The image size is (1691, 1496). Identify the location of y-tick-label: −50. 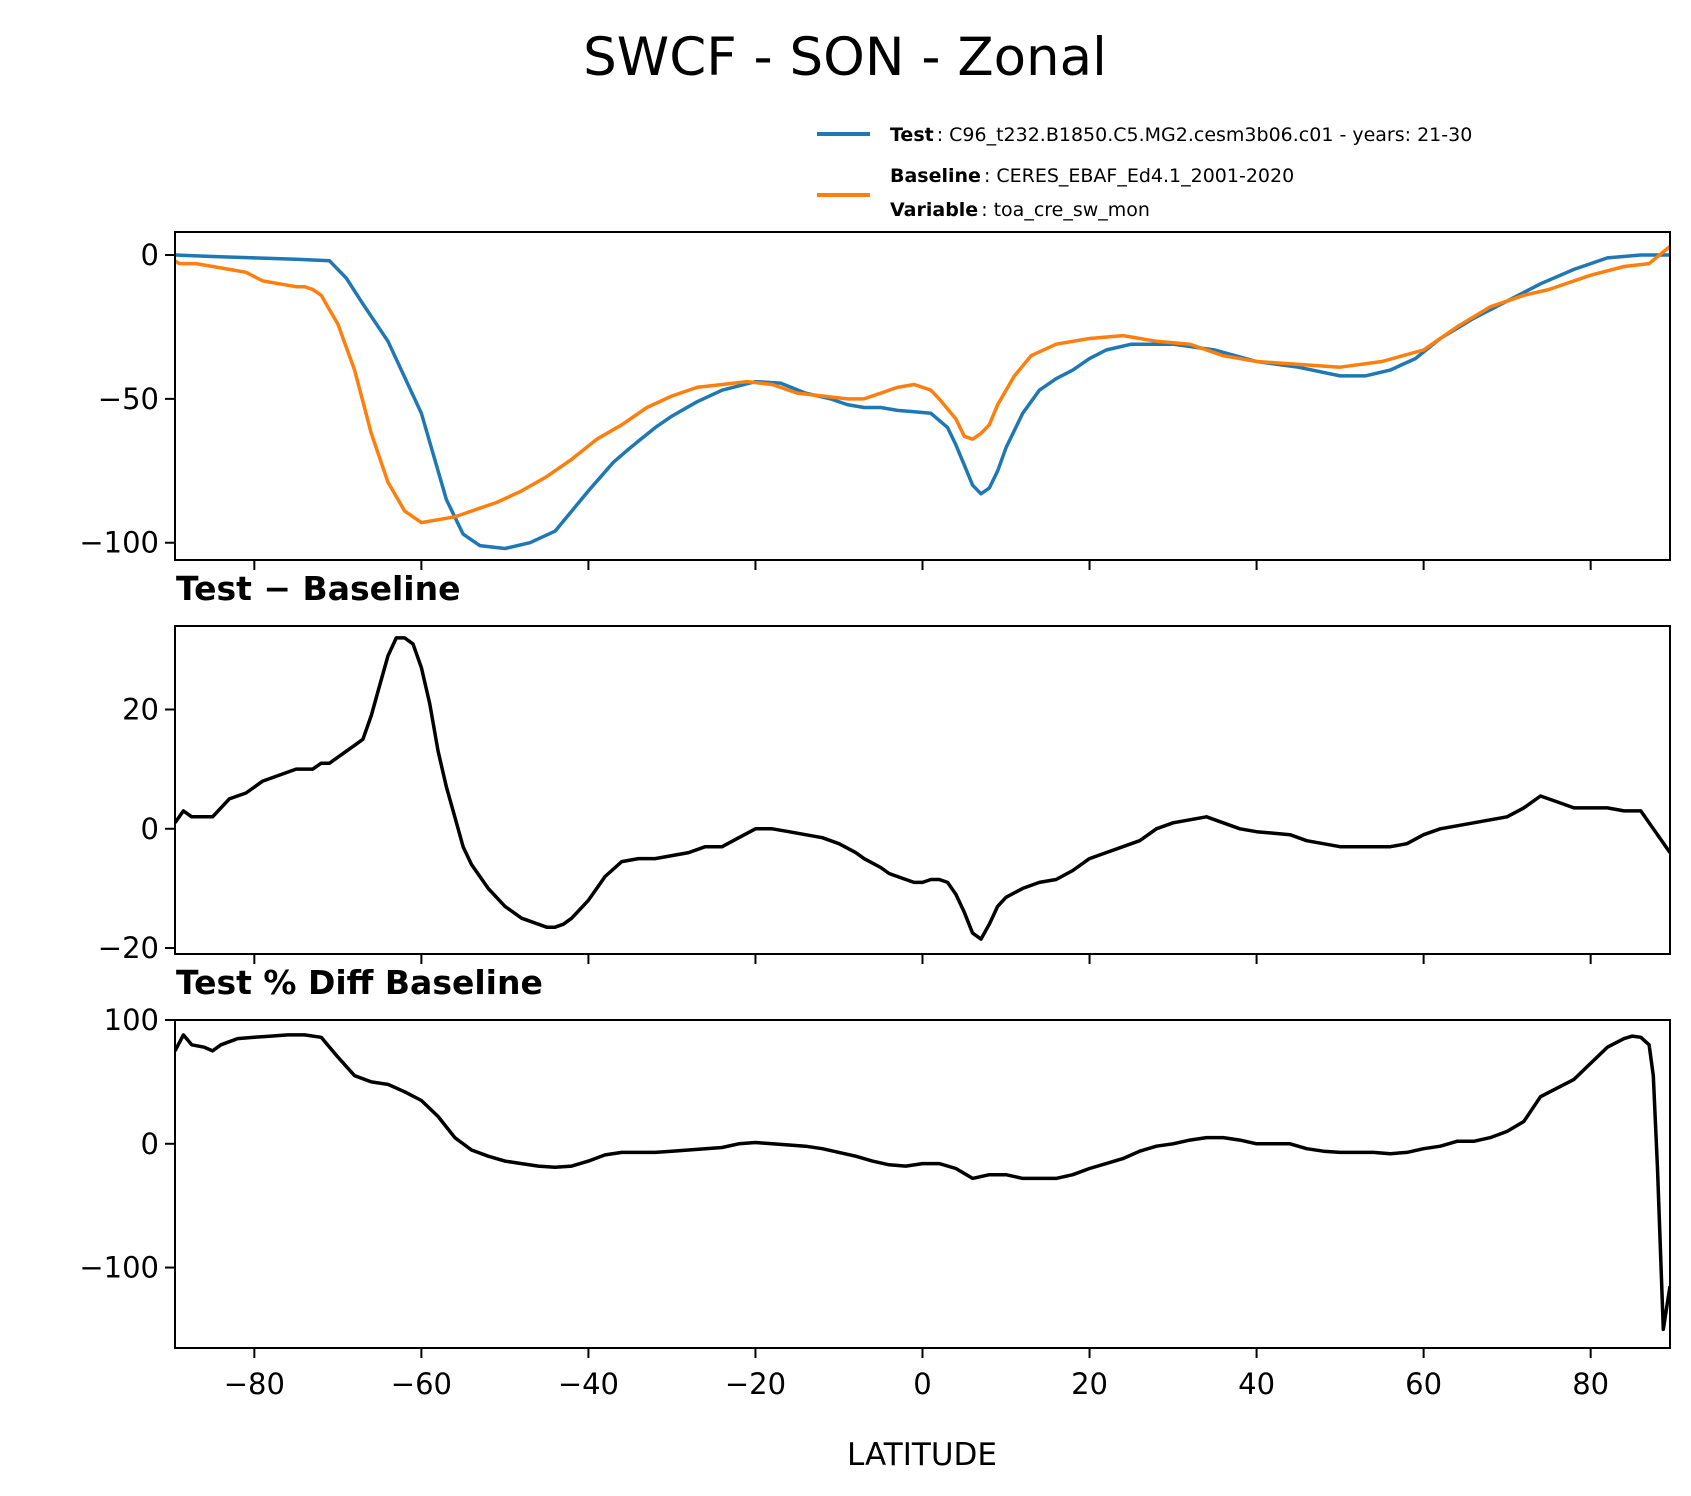
(128, 399).